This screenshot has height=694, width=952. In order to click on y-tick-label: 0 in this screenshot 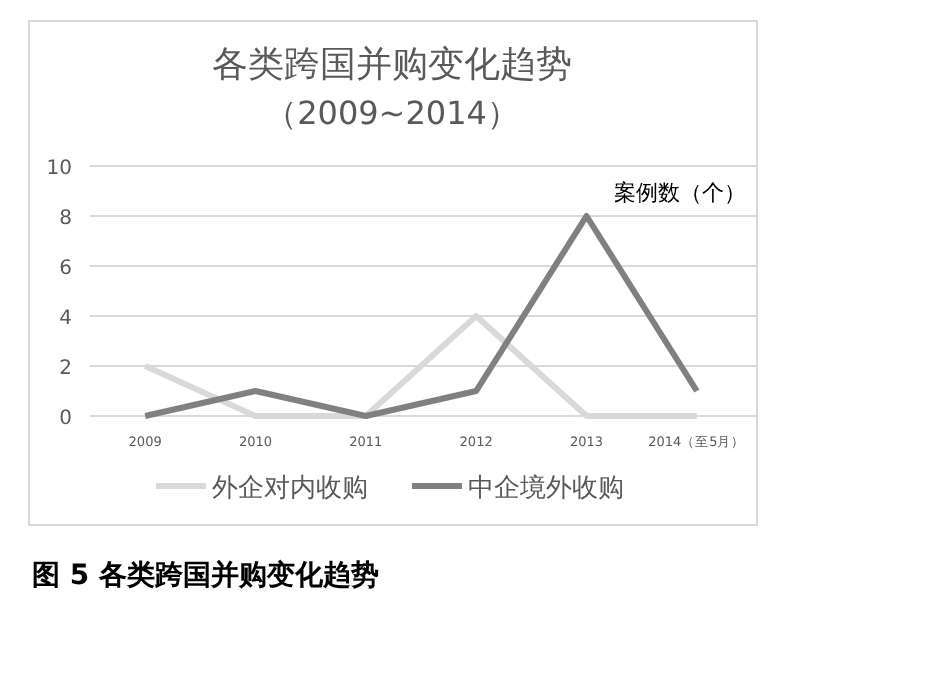, I will do `click(65, 419)`.